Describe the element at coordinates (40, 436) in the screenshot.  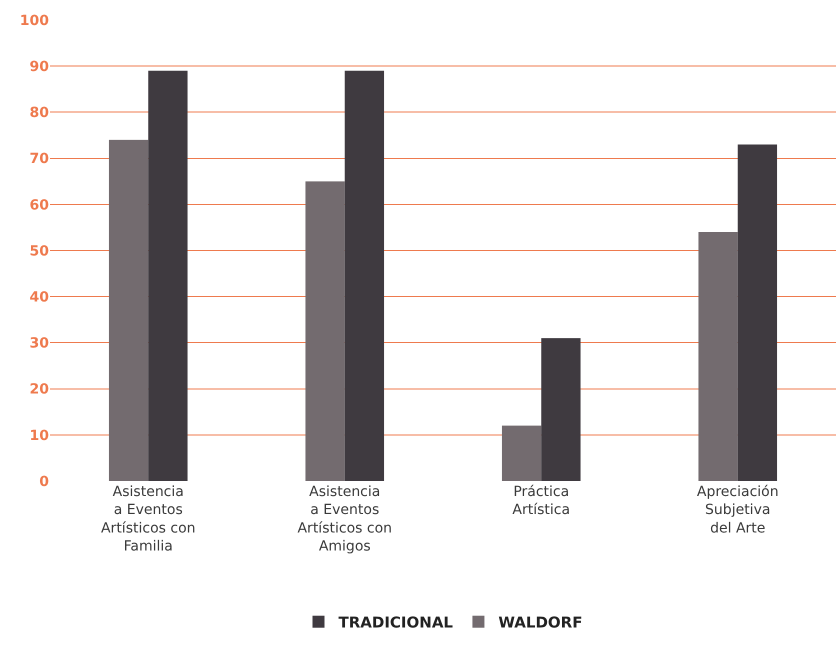
I see `y-tick-label: 10` at that location.